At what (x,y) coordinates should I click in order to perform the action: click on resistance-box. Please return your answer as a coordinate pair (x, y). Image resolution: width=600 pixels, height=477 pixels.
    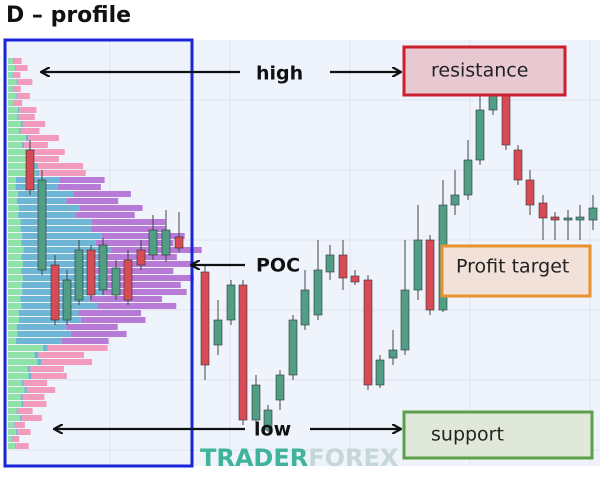
    Looking at the image, I should click on (484, 71).